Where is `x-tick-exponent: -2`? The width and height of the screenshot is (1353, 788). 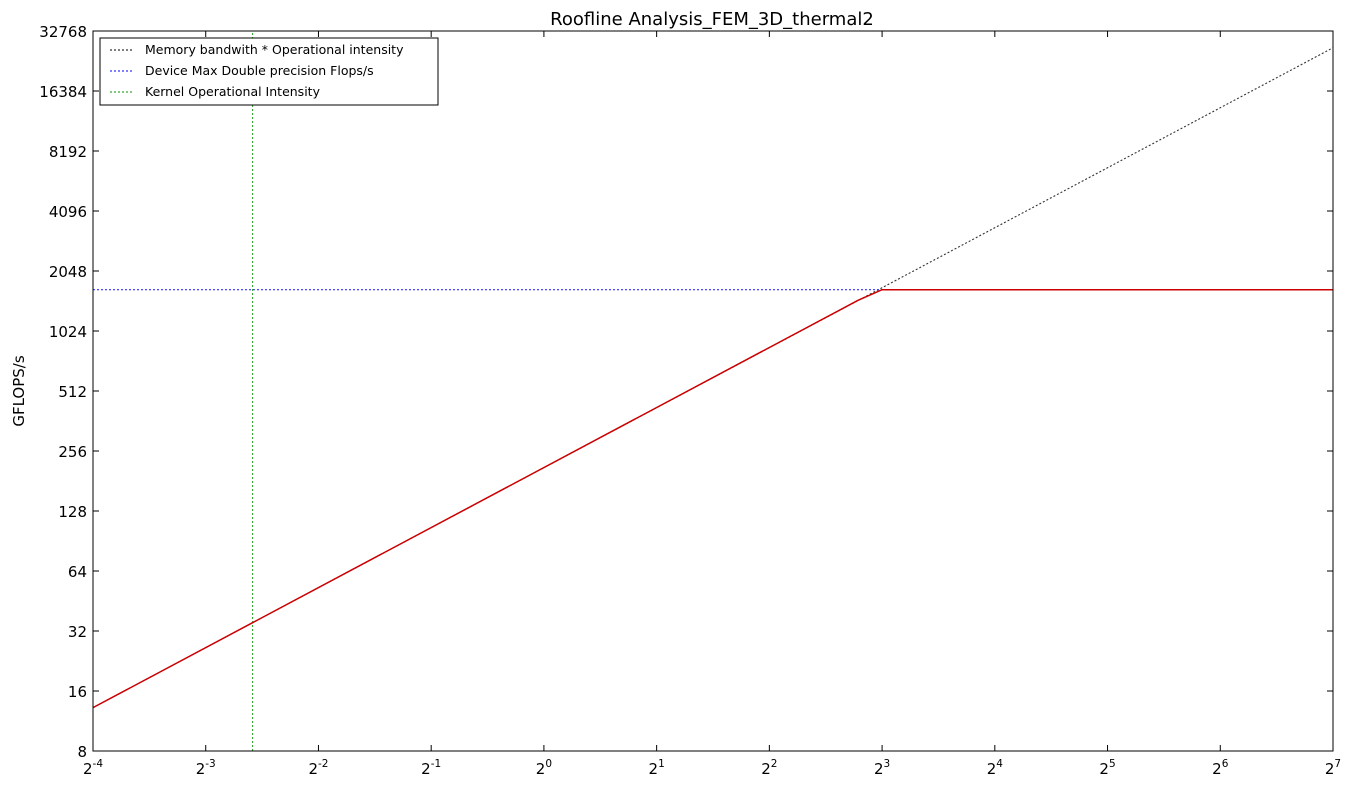 x-tick-exponent: -2 is located at coordinates (323, 764).